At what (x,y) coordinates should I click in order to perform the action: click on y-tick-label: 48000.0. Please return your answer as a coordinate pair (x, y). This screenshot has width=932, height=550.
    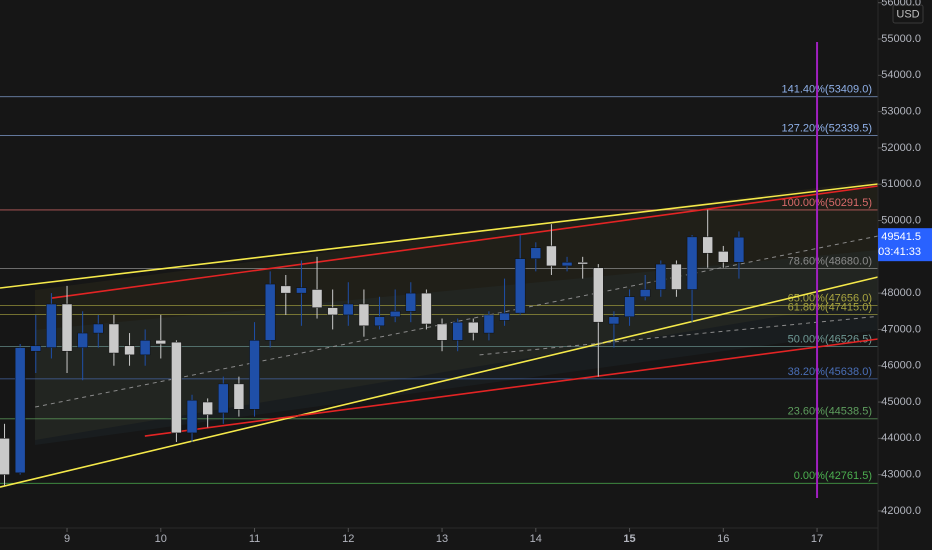
    Looking at the image, I should click on (901, 293).